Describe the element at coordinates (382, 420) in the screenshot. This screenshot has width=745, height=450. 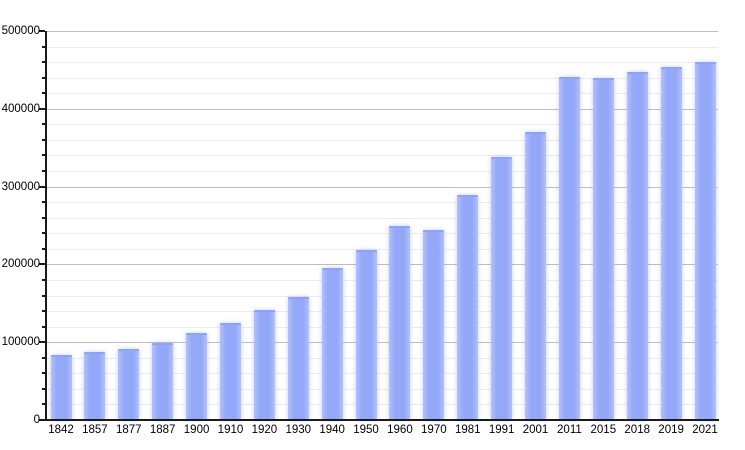
I see `x-axis-line` at that location.